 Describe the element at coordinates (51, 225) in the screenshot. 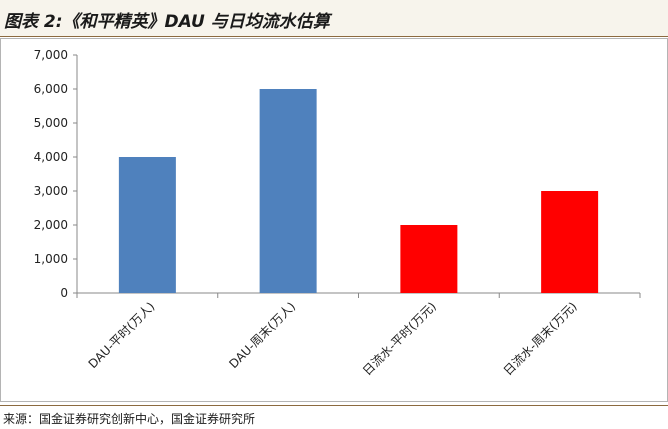

I see `y-tick-label: 2,000` at that location.